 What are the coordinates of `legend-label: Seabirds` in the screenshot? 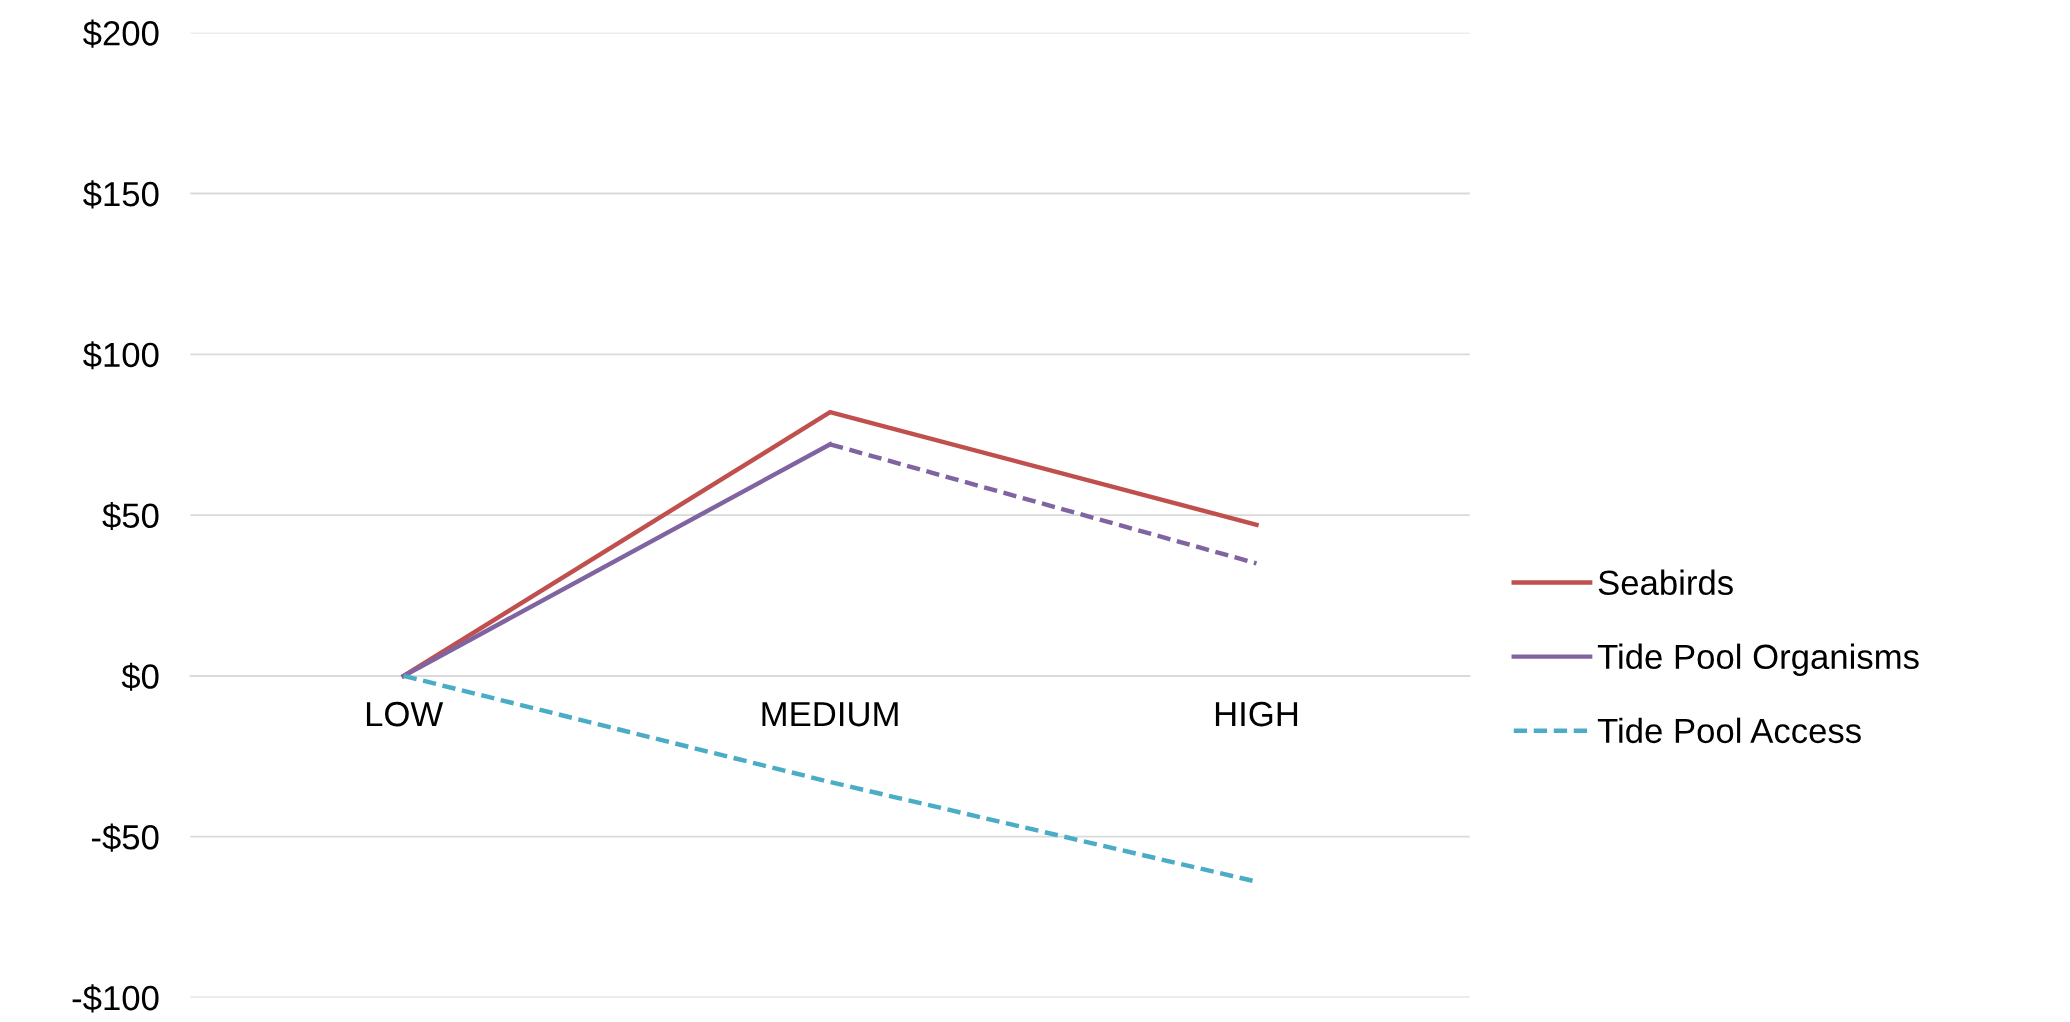 It's located at (1665, 582).